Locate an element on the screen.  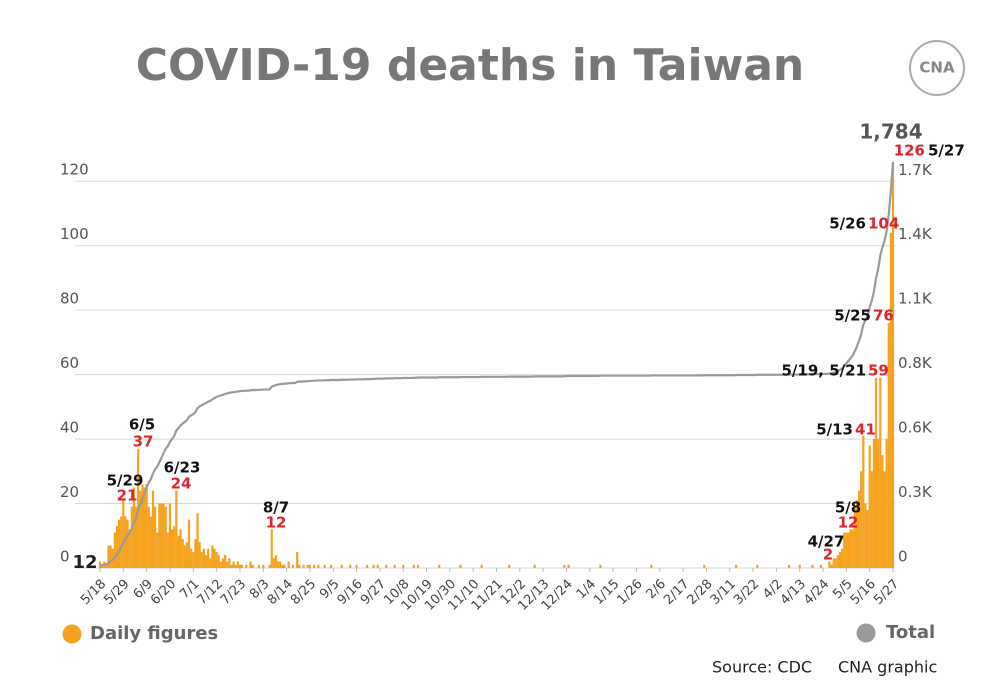
value-label: 126 is located at coordinates (909, 151).